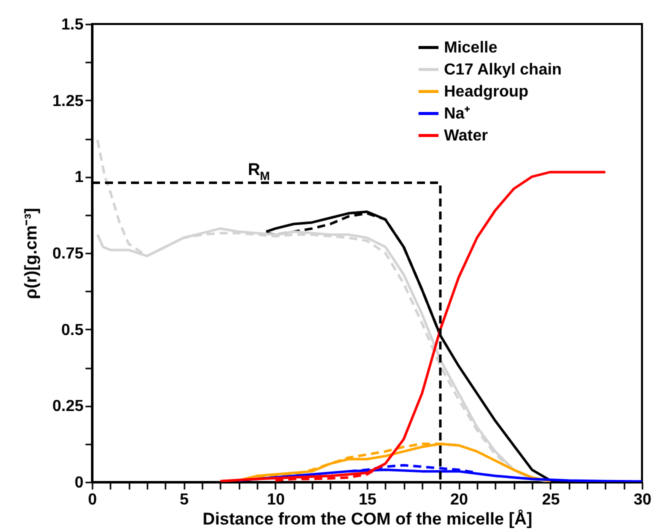 Image resolution: width=659 pixels, height=532 pixels. I want to click on x-axis-title: Distance from the COM of the micelle [Å], so click(367, 519).